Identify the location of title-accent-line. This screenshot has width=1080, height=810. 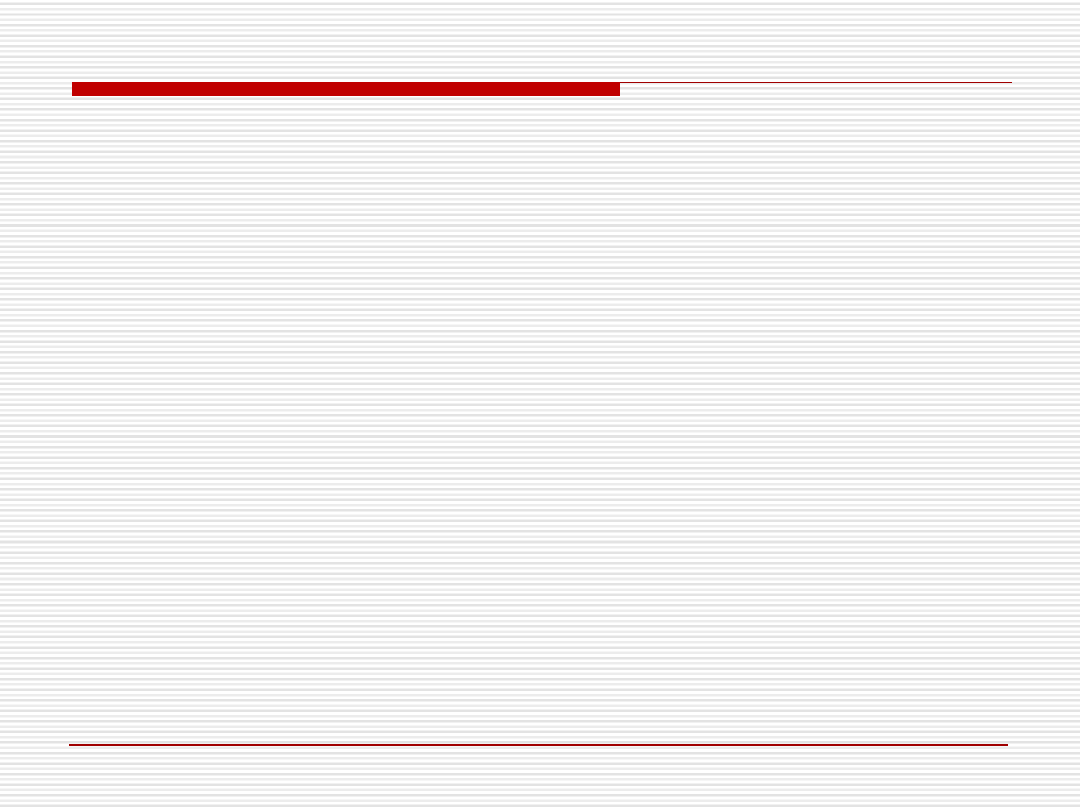
(816, 82).